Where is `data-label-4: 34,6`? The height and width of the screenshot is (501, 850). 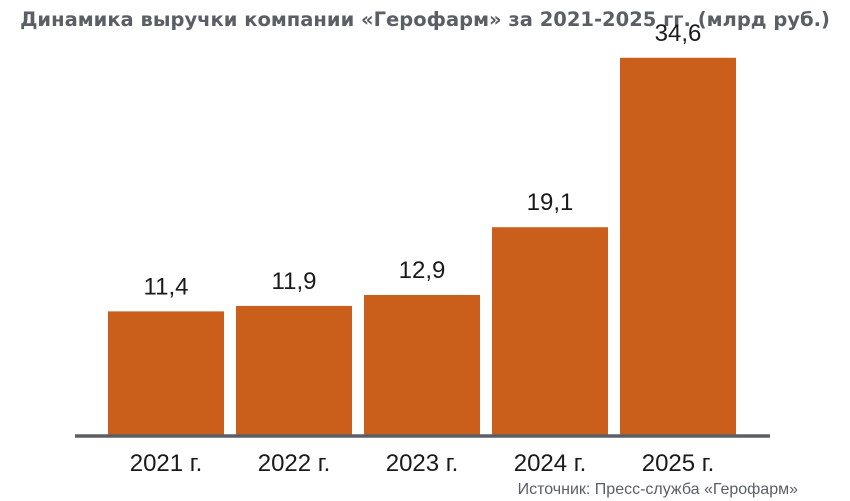 data-label-4: 34,6 is located at coordinates (678, 33).